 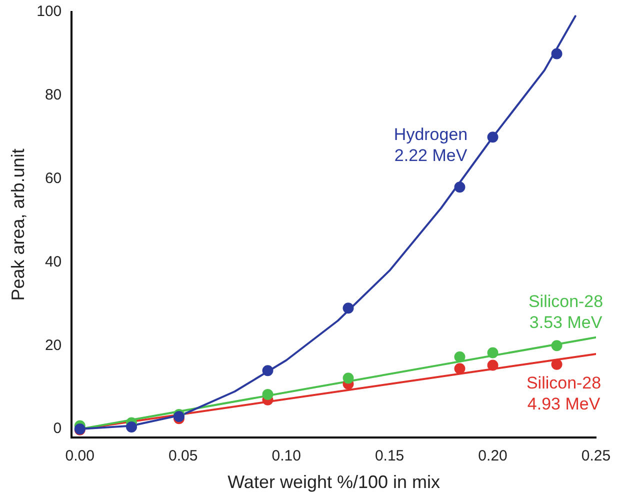 What do you see at coordinates (183, 456) in the screenshot?
I see `x-tick-label: 0.05` at bounding box center [183, 456].